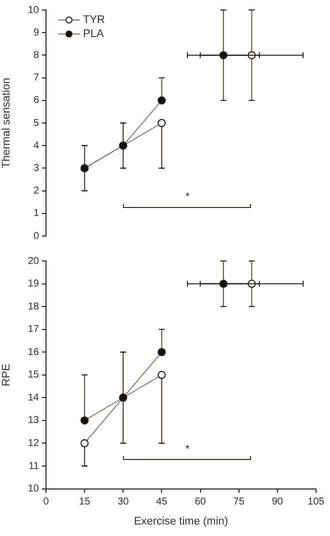  Describe the element at coordinates (34, 375) in the screenshot. I see `y-tick-label: 15` at that location.